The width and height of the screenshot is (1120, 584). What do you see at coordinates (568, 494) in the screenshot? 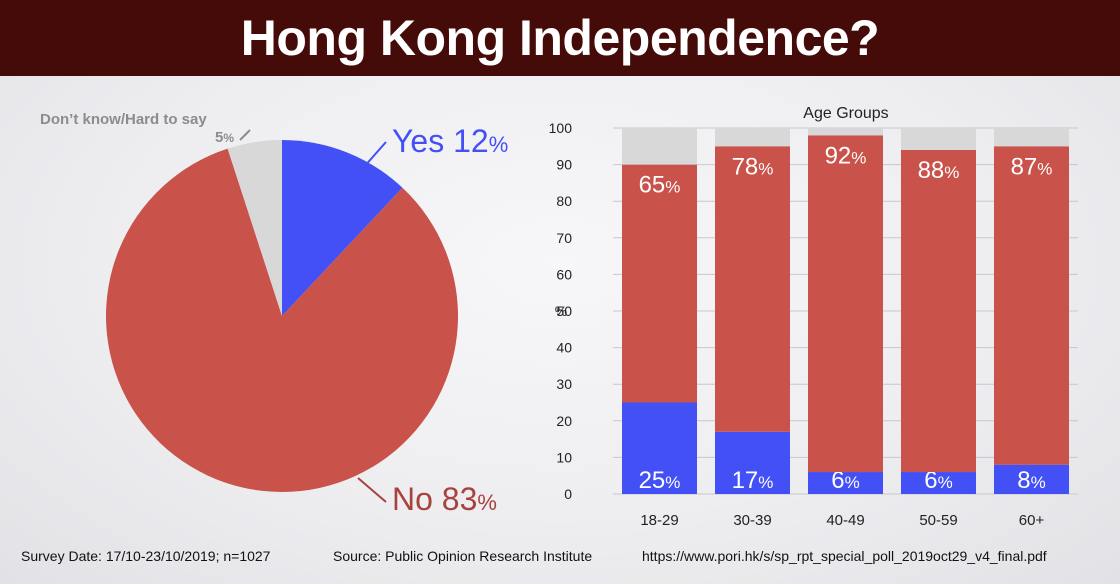
I see `y-tick-label: 0` at bounding box center [568, 494].